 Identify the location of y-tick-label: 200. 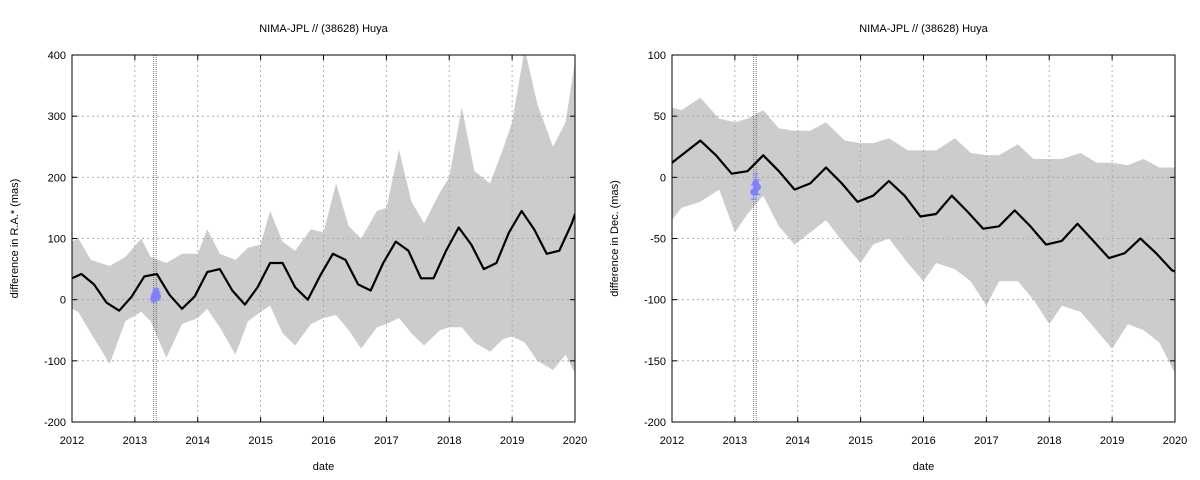
(57, 178).